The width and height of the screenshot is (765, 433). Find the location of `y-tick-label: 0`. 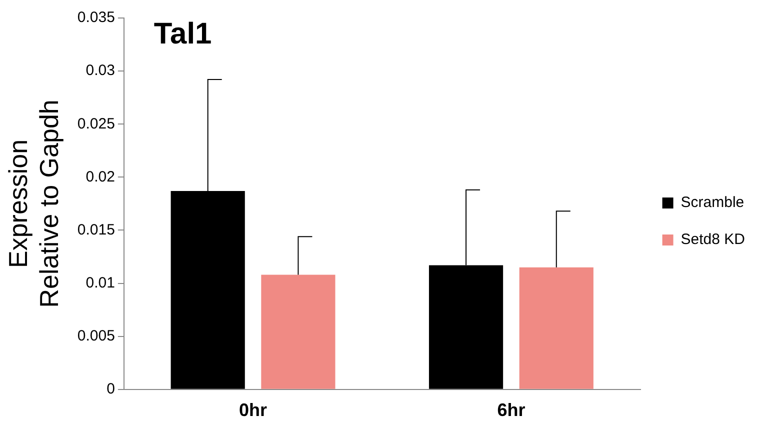

y-tick-label: 0 is located at coordinates (110, 389).